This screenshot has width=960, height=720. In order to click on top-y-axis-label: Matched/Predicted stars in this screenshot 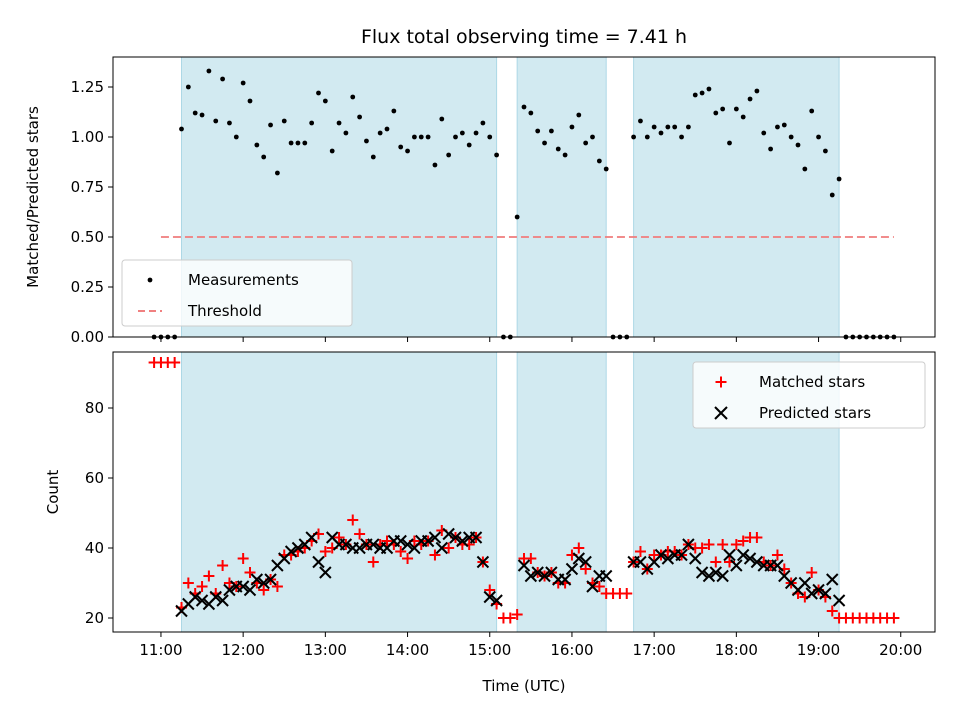, I will do `click(33, 197)`.